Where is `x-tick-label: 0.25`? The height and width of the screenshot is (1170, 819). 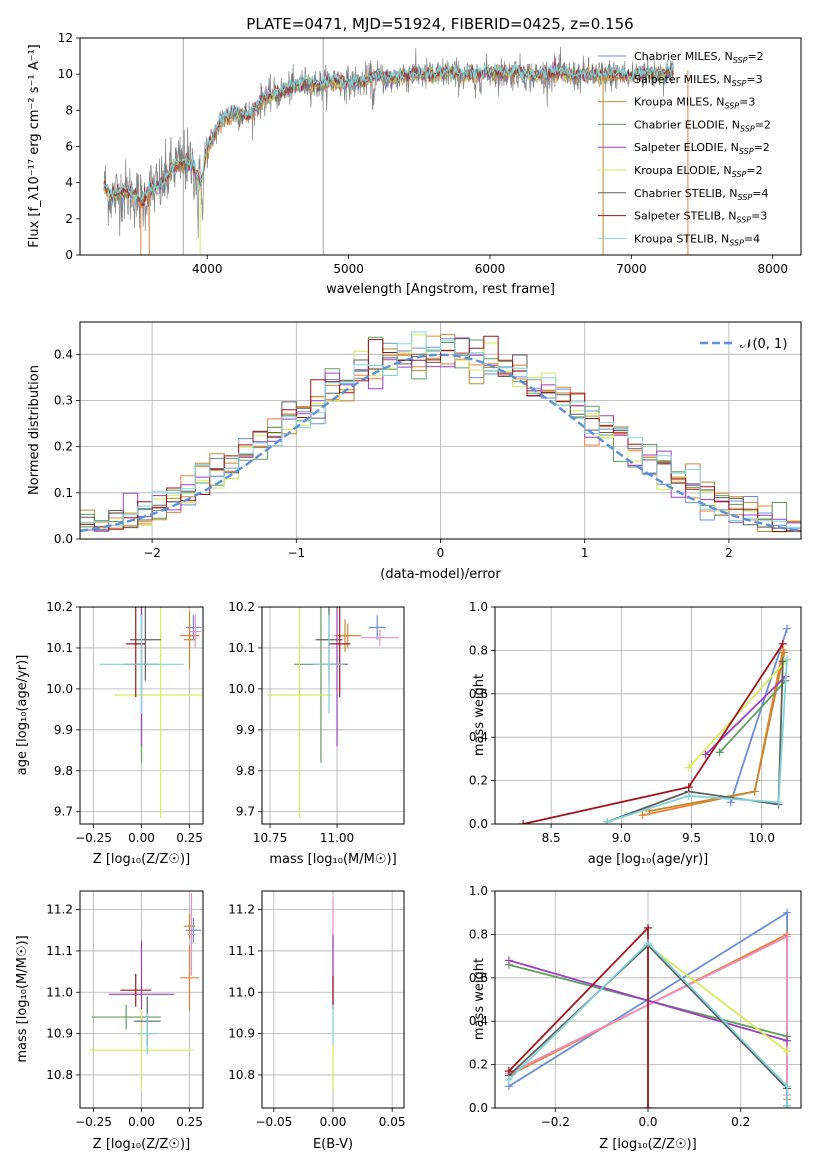 x-tick-label: 0.25 is located at coordinates (189, 838).